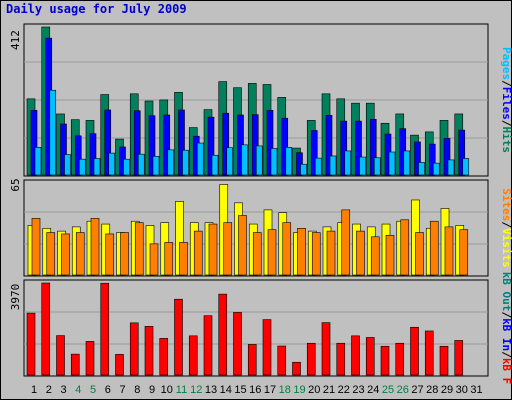  Describe the element at coordinates (506, 204) in the screenshot. I see `legend-entry: Sites` at that location.